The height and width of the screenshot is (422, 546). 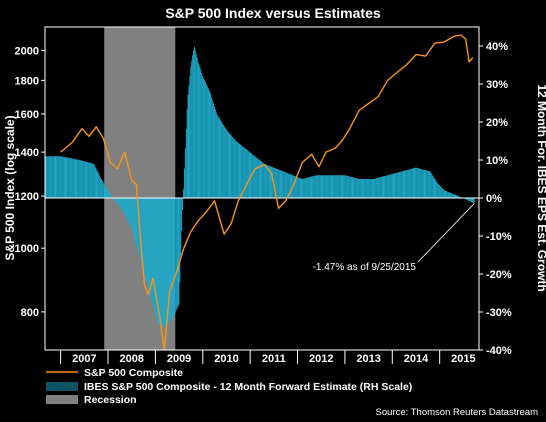 What do you see at coordinates (62, 399) in the screenshot?
I see `legend-swatch-recession` at bounding box center [62, 399].